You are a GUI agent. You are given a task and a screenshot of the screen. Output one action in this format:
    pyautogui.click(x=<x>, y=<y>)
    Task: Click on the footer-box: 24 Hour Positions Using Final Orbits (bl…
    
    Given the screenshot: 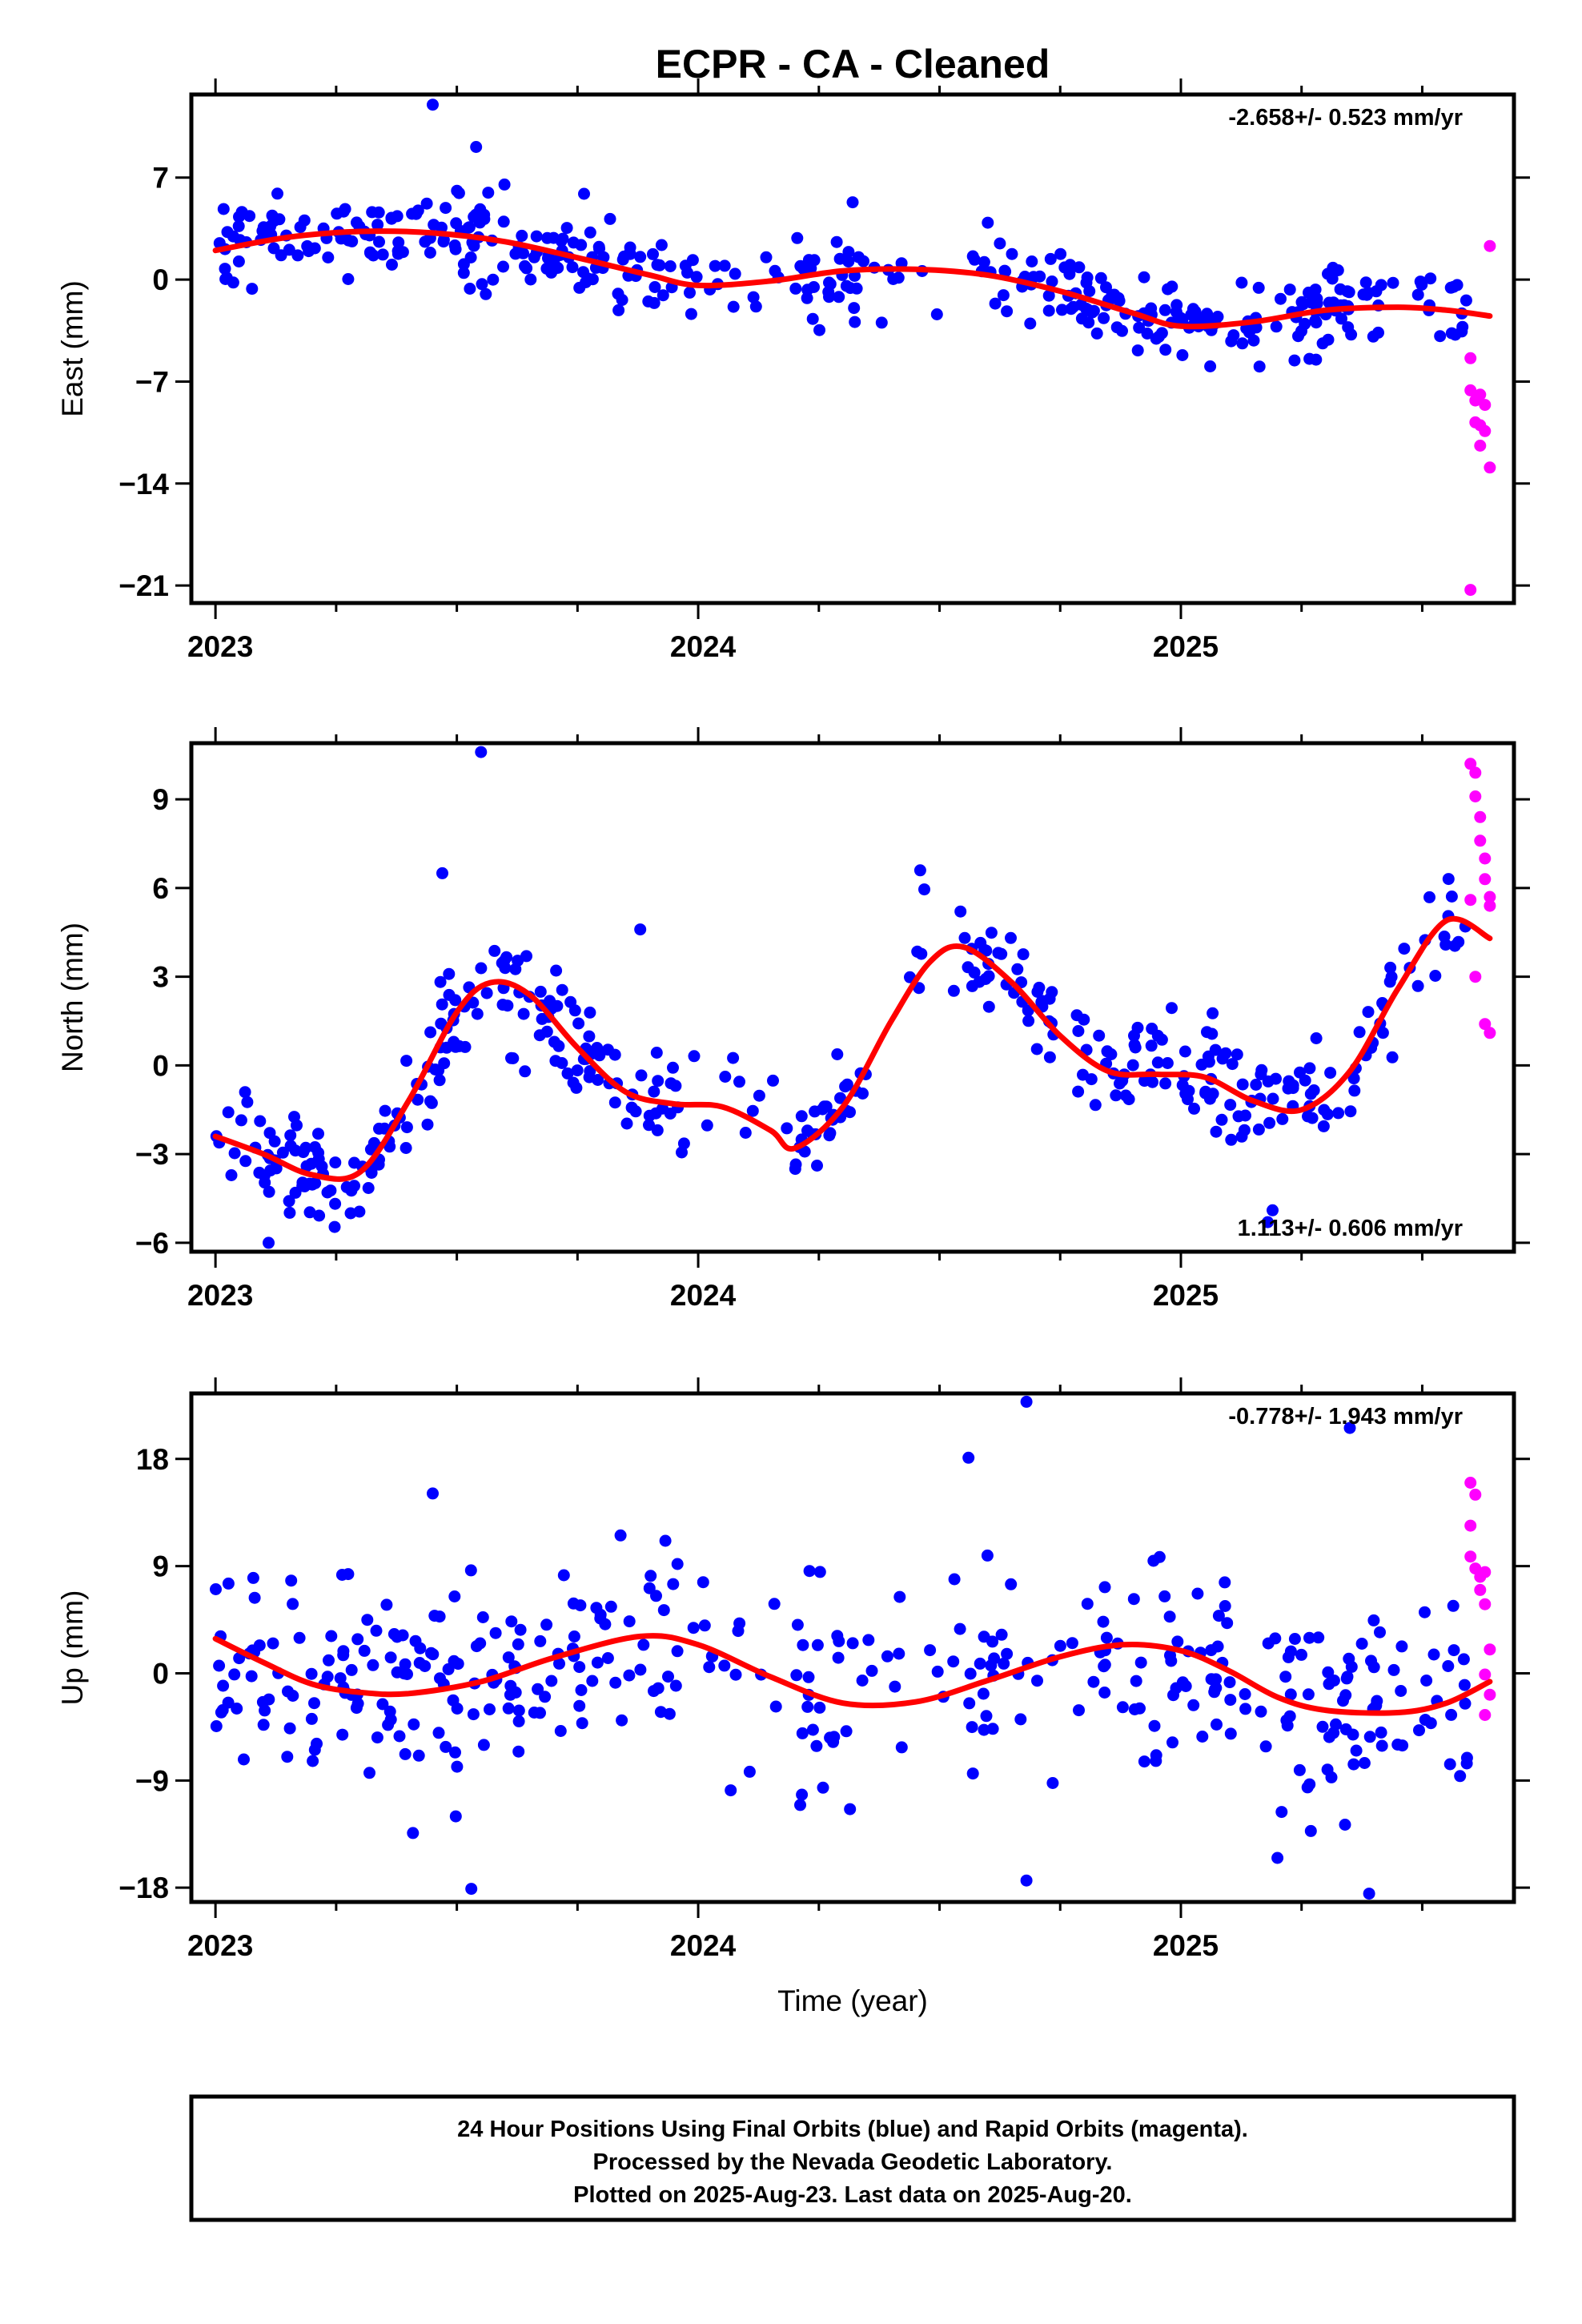 What is the action you would take?
    pyautogui.click(x=852, y=2158)
    